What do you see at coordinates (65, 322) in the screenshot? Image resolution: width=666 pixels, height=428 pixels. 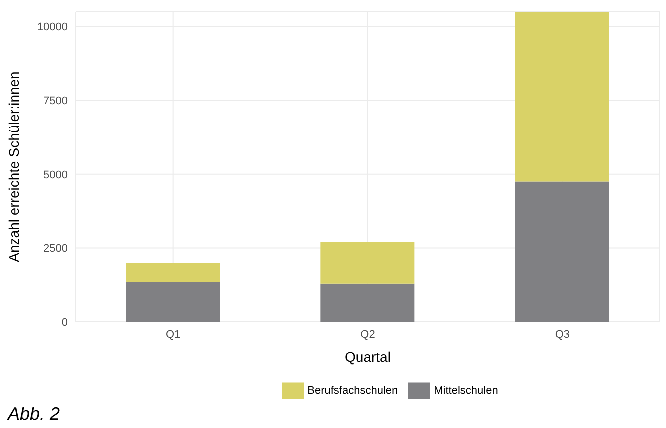 I see `y-tick-label: 0` at bounding box center [65, 322].